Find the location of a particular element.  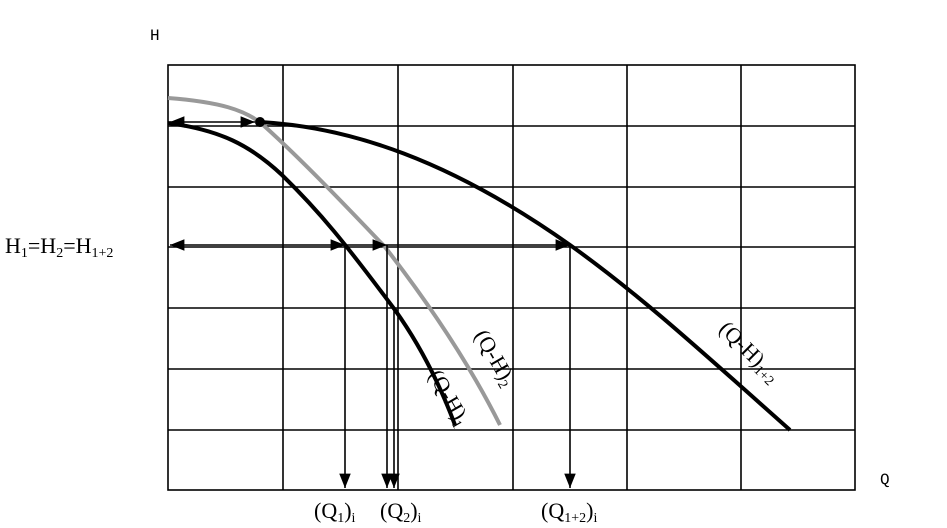

curve-label: (Q-H)1+2 is located at coordinates (748, 352).